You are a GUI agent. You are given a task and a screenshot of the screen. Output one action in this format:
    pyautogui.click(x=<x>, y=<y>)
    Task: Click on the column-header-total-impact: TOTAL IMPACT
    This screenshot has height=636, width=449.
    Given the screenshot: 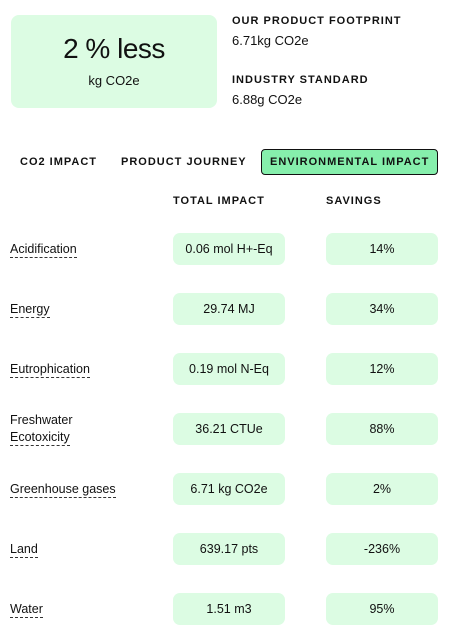 What is the action you would take?
    pyautogui.click(x=219, y=201)
    